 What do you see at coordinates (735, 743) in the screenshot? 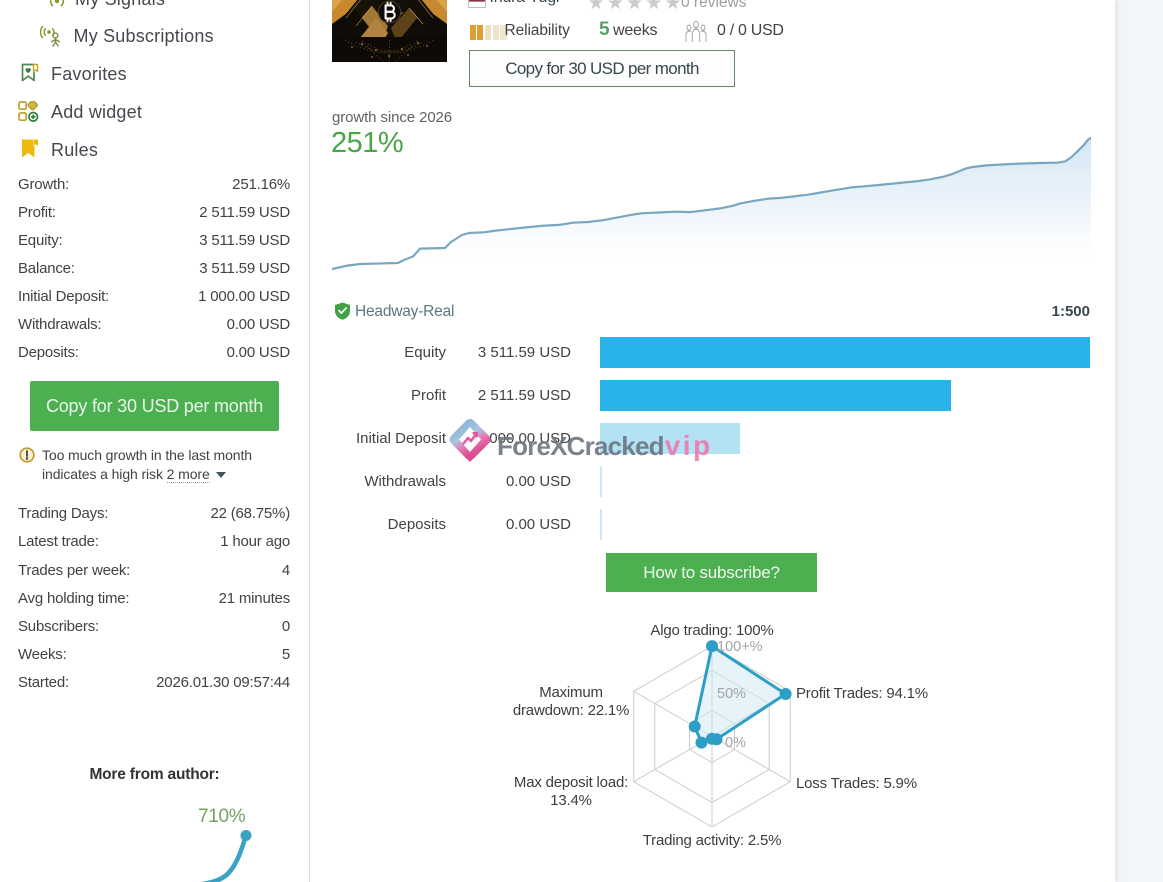
I see `svg-text: 0%` at bounding box center [735, 743].